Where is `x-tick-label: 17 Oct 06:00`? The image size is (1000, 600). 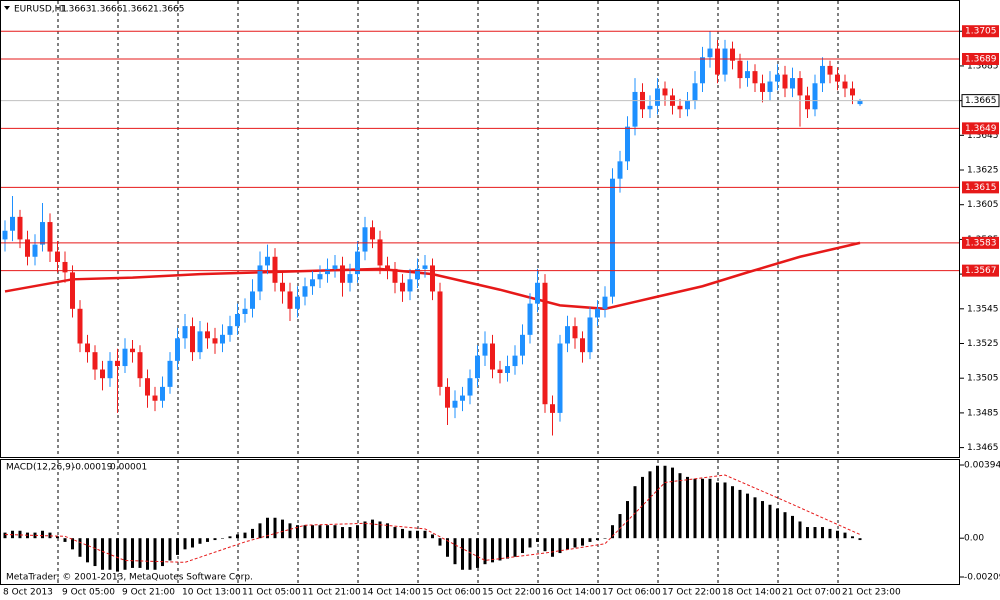
x-tick-label: 17 Oct 06:00 is located at coordinates (631, 593).